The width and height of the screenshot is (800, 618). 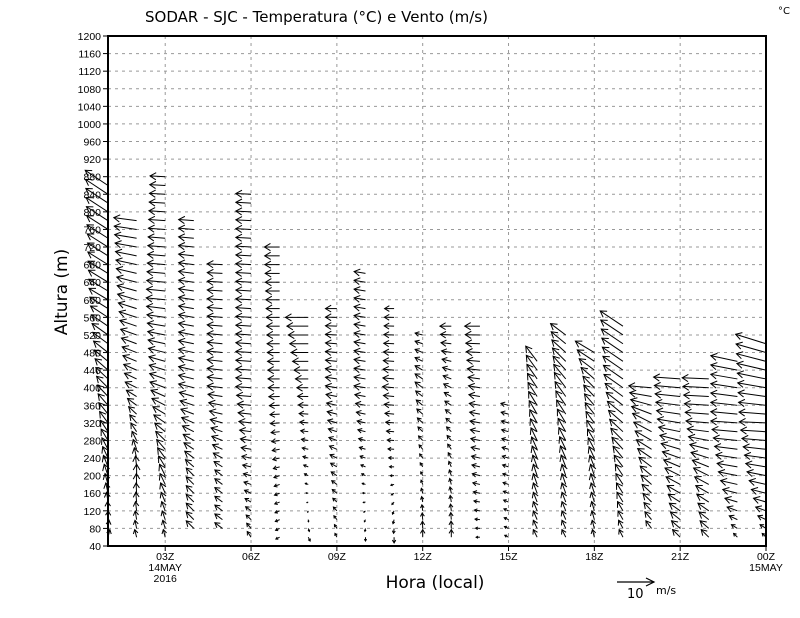 I want to click on x-tick-label: 09Z, so click(x=337, y=557).